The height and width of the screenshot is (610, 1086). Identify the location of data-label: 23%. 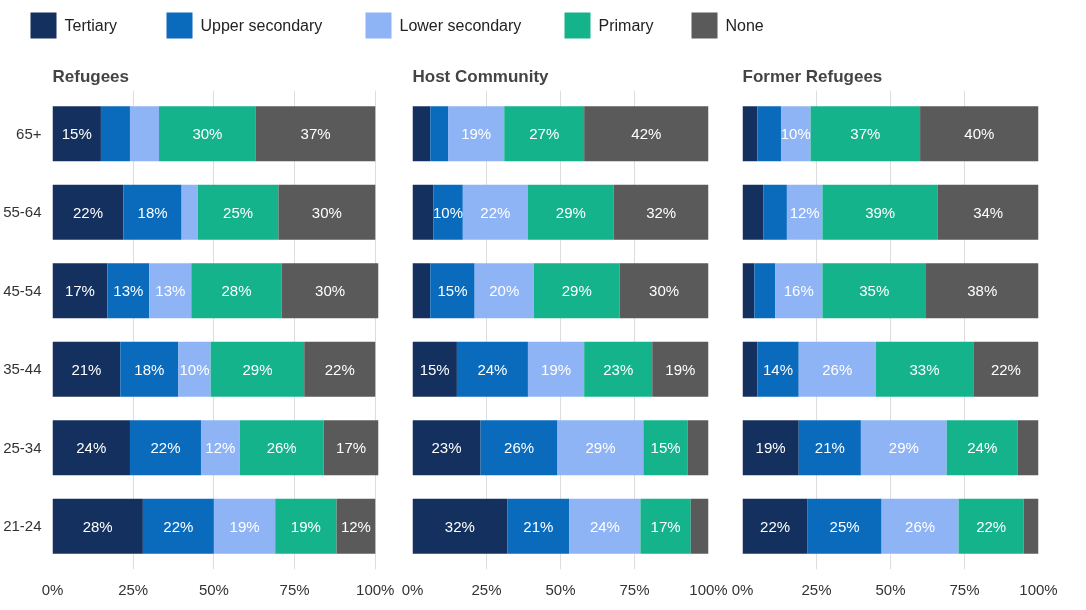
(446, 448).